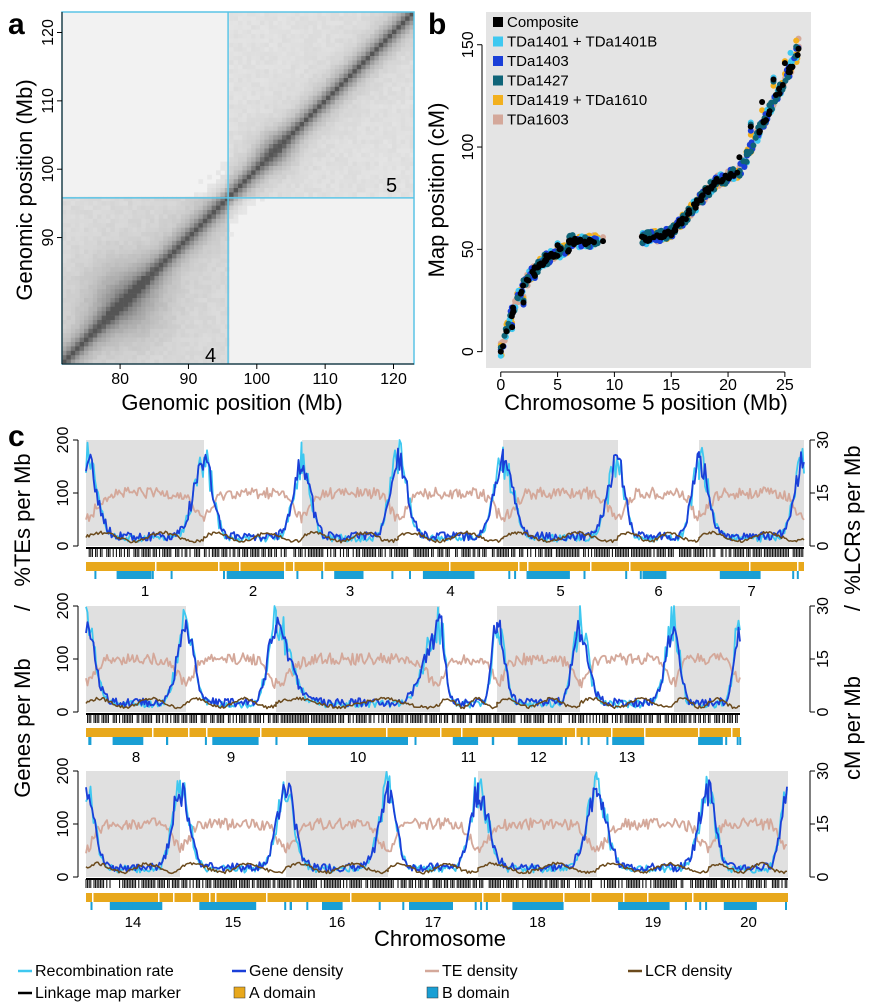 This screenshot has width=872, height=1004. I want to click on legend-label: TDa1419 + TDa1610, so click(577, 100).